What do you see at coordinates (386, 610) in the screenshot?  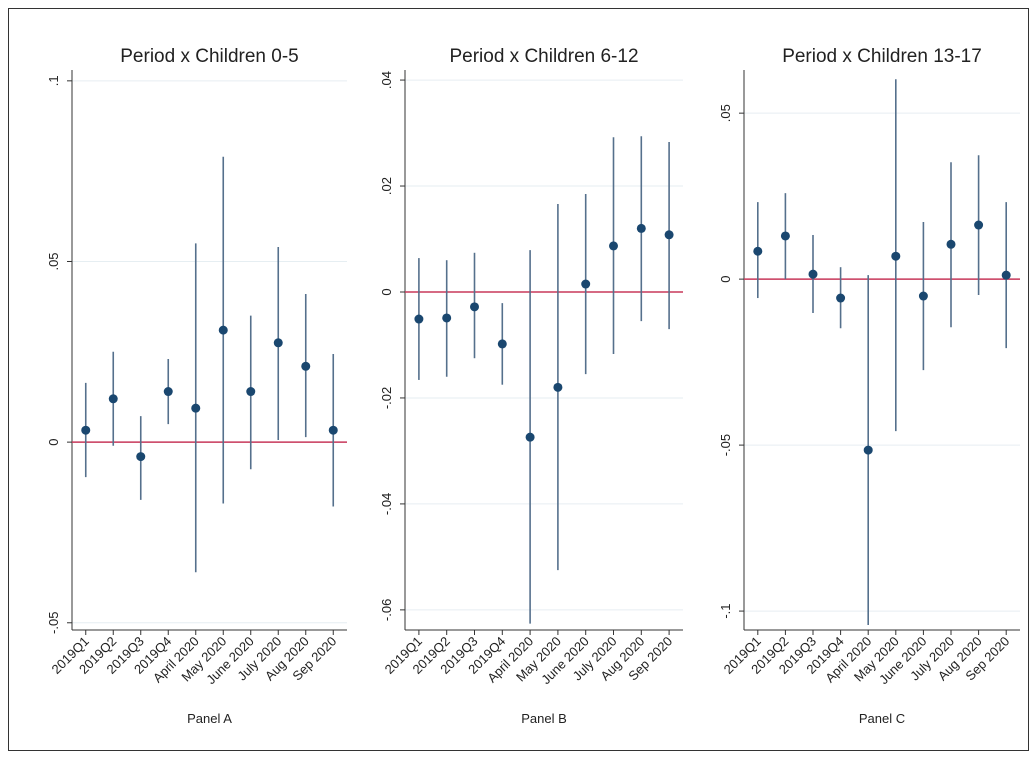 I see `y-tick-label: -.06` at bounding box center [386, 610].